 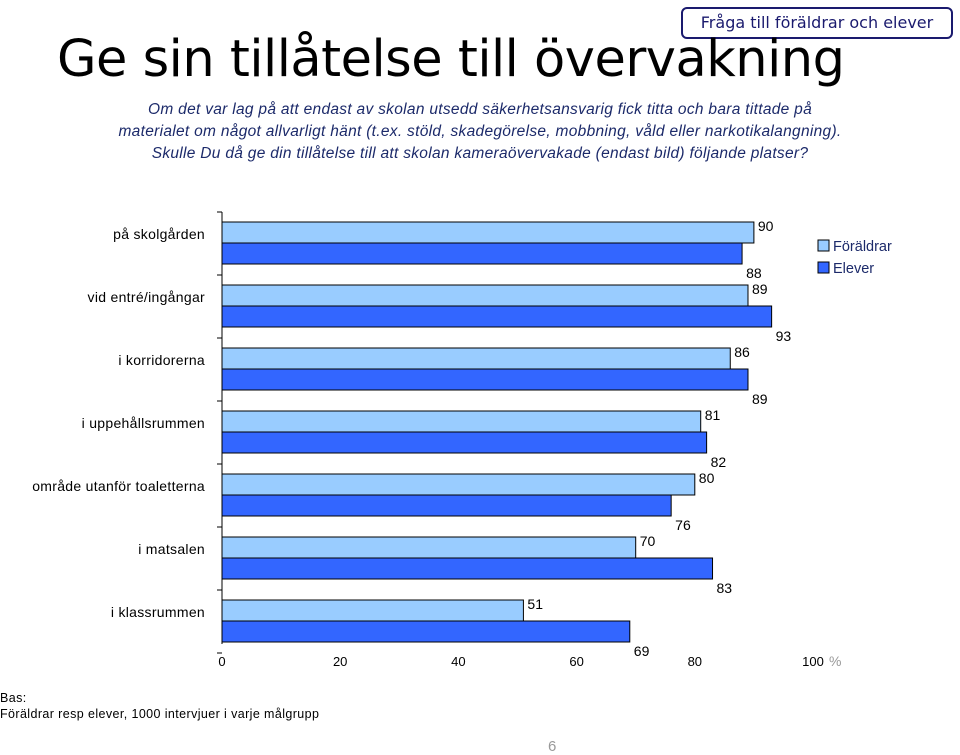 I want to click on category-label: vid entré/ingångar, so click(x=147, y=297).